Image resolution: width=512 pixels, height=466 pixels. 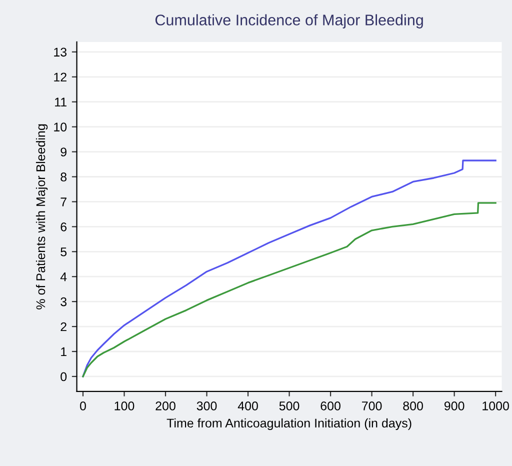 I want to click on y-tick-label: 3, so click(x=63, y=301).